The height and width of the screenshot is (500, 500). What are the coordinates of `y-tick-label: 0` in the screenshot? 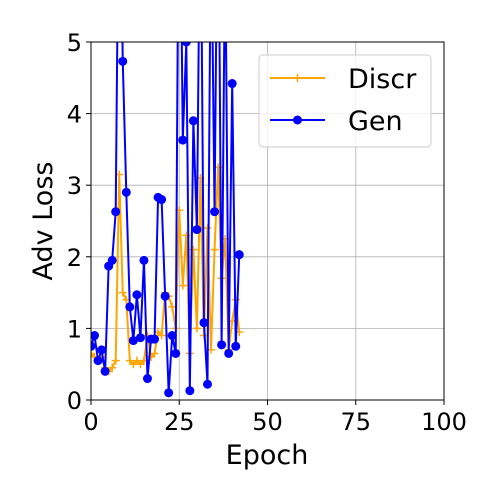 It's located at (74, 401).